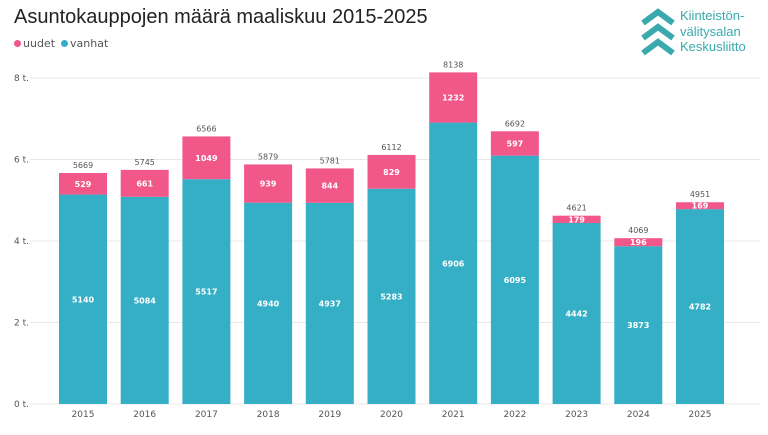 The height and width of the screenshot is (435, 768). I want to click on x-tick-label: 2023, so click(576, 415).